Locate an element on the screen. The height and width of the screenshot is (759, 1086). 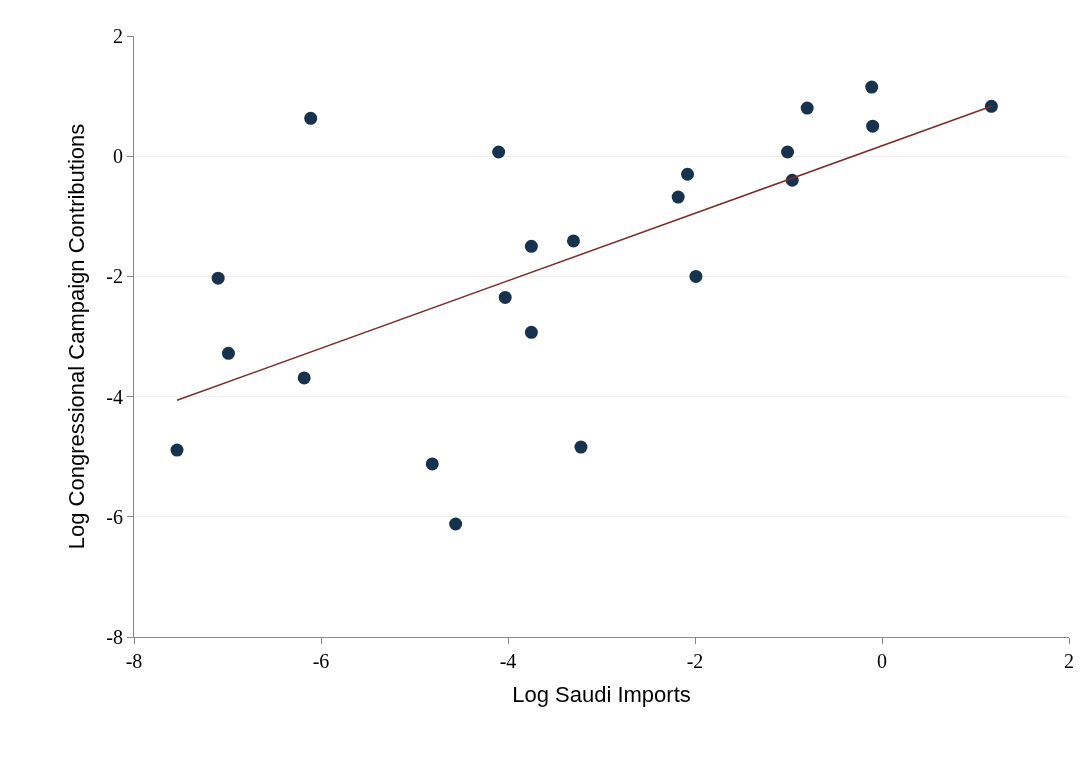
x-axis-title: Log Saudi Imports is located at coordinates (601, 694).